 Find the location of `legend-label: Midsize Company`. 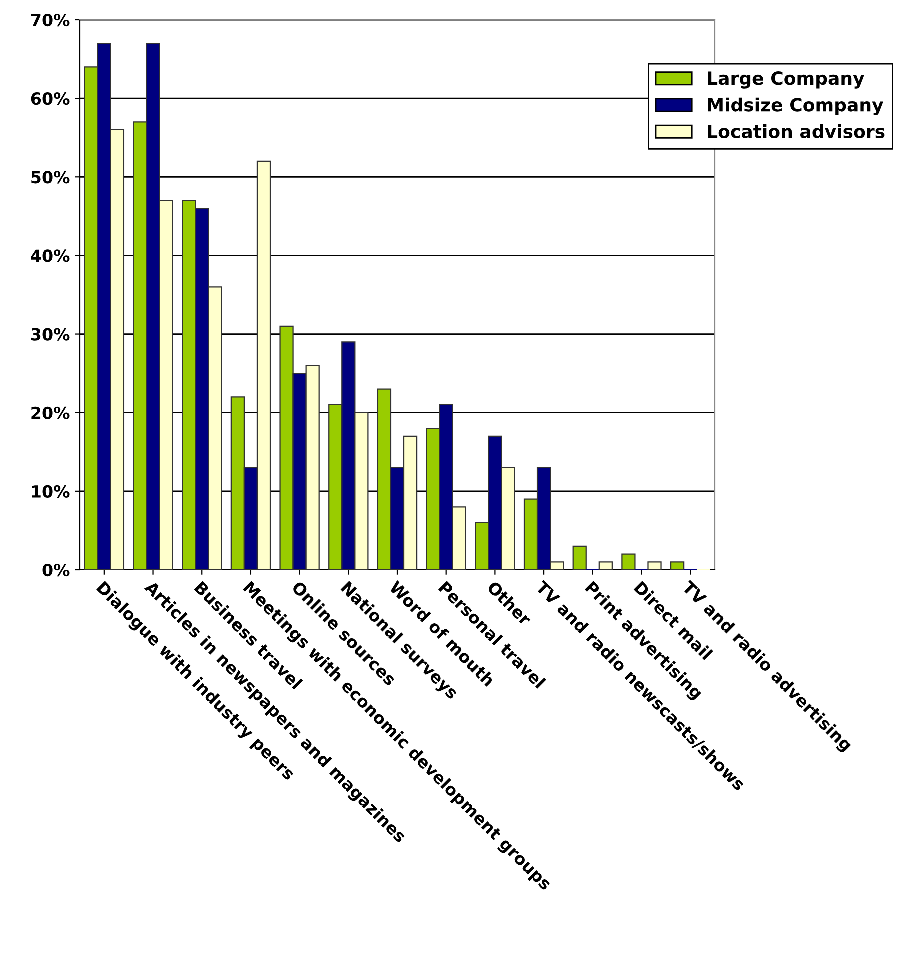

legend-label: Midsize Company is located at coordinates (796, 107).